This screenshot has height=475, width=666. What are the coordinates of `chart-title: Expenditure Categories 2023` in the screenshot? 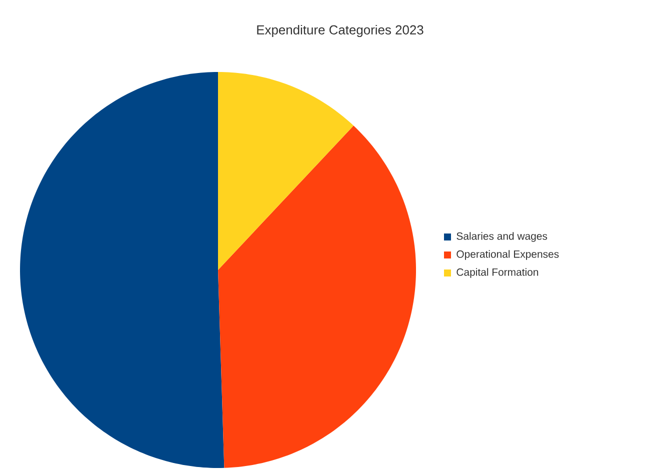 It's located at (340, 31).